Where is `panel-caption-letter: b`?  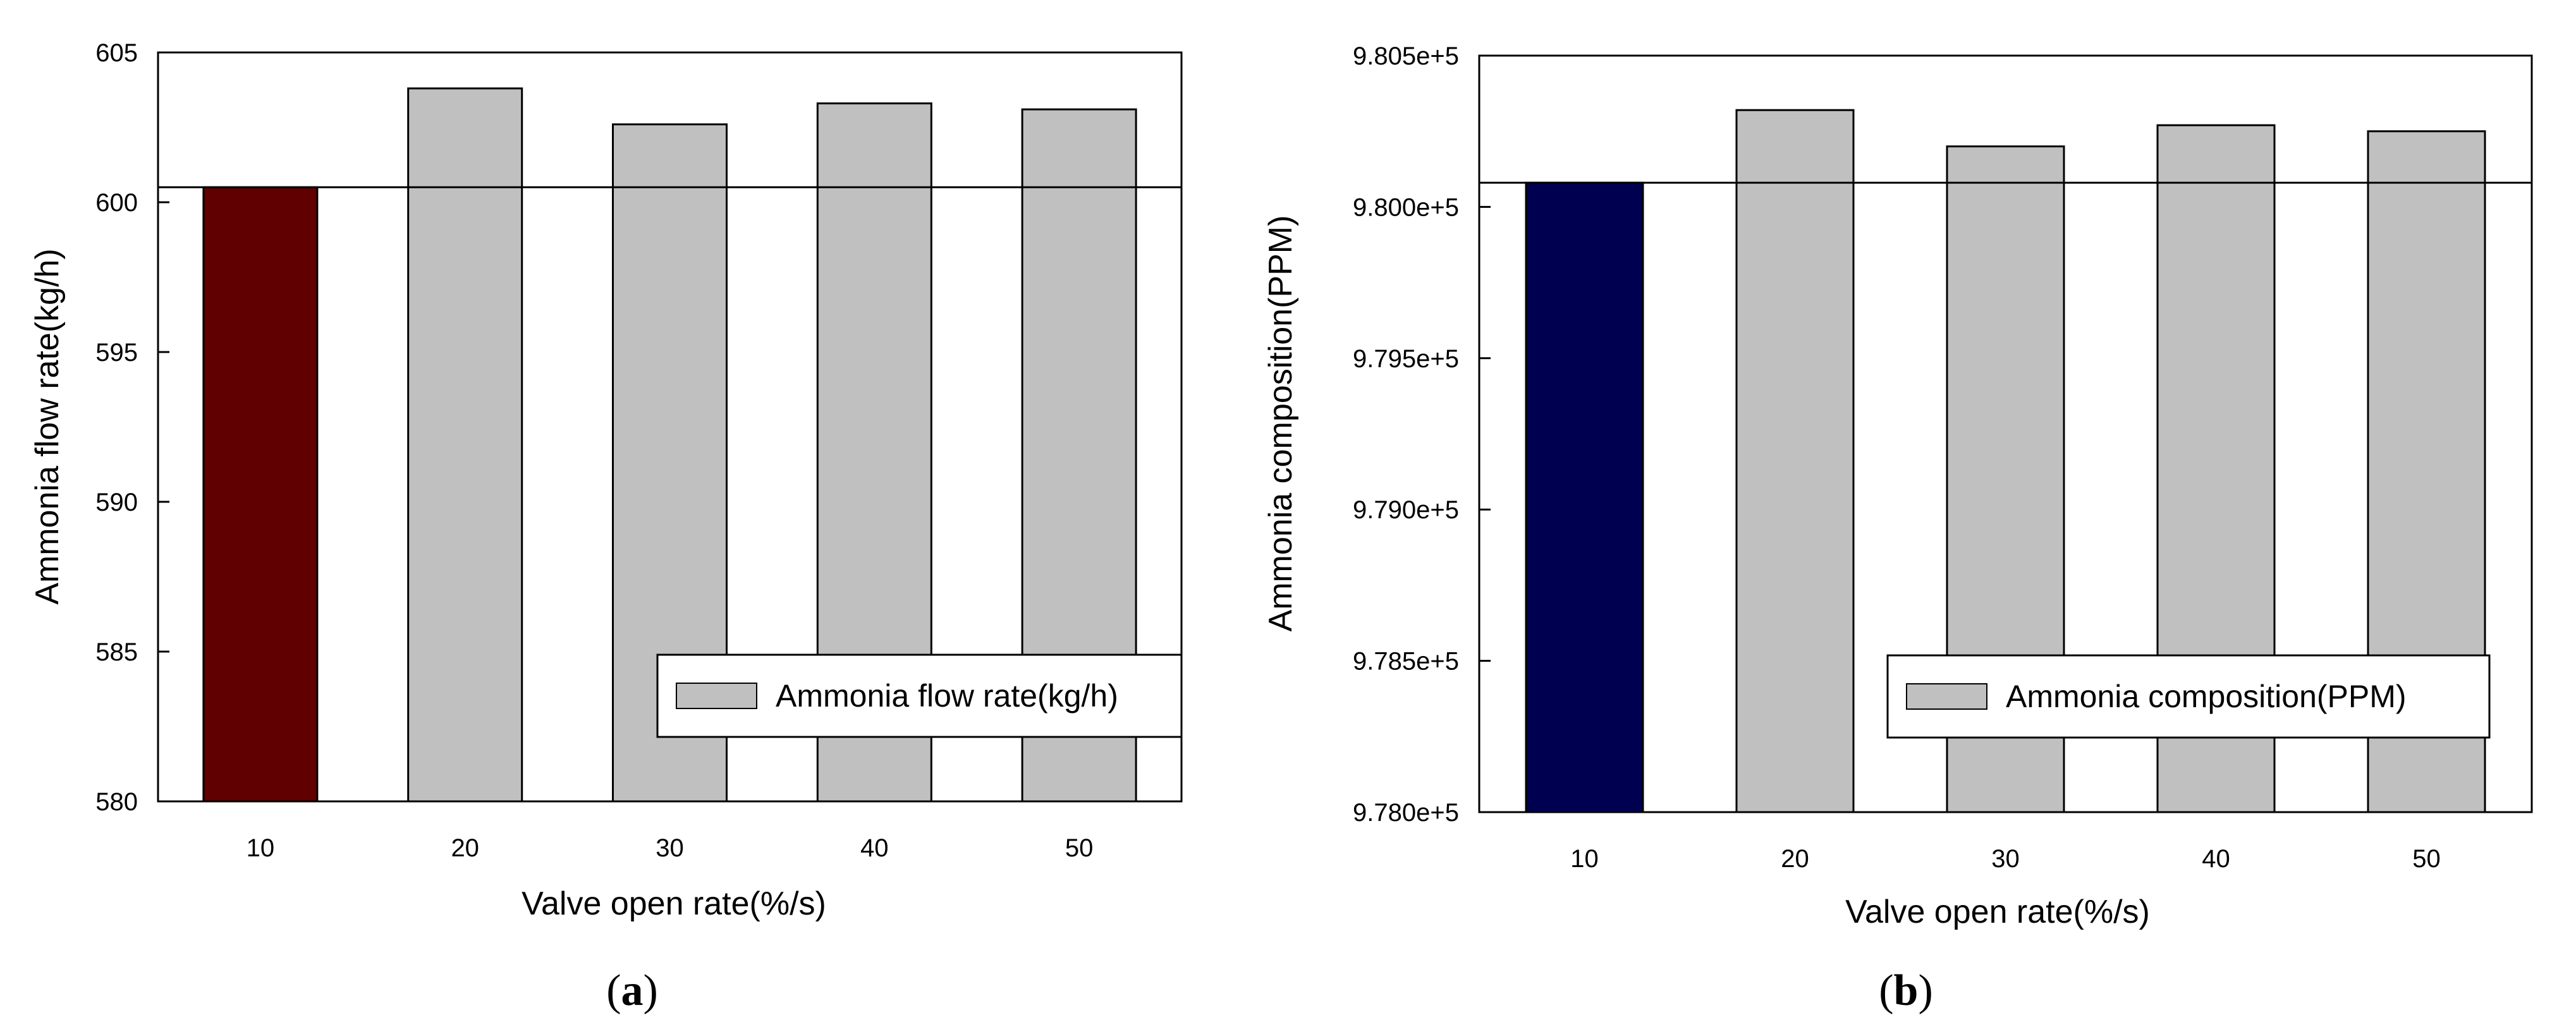 panel-caption-letter: b is located at coordinates (1906, 990).